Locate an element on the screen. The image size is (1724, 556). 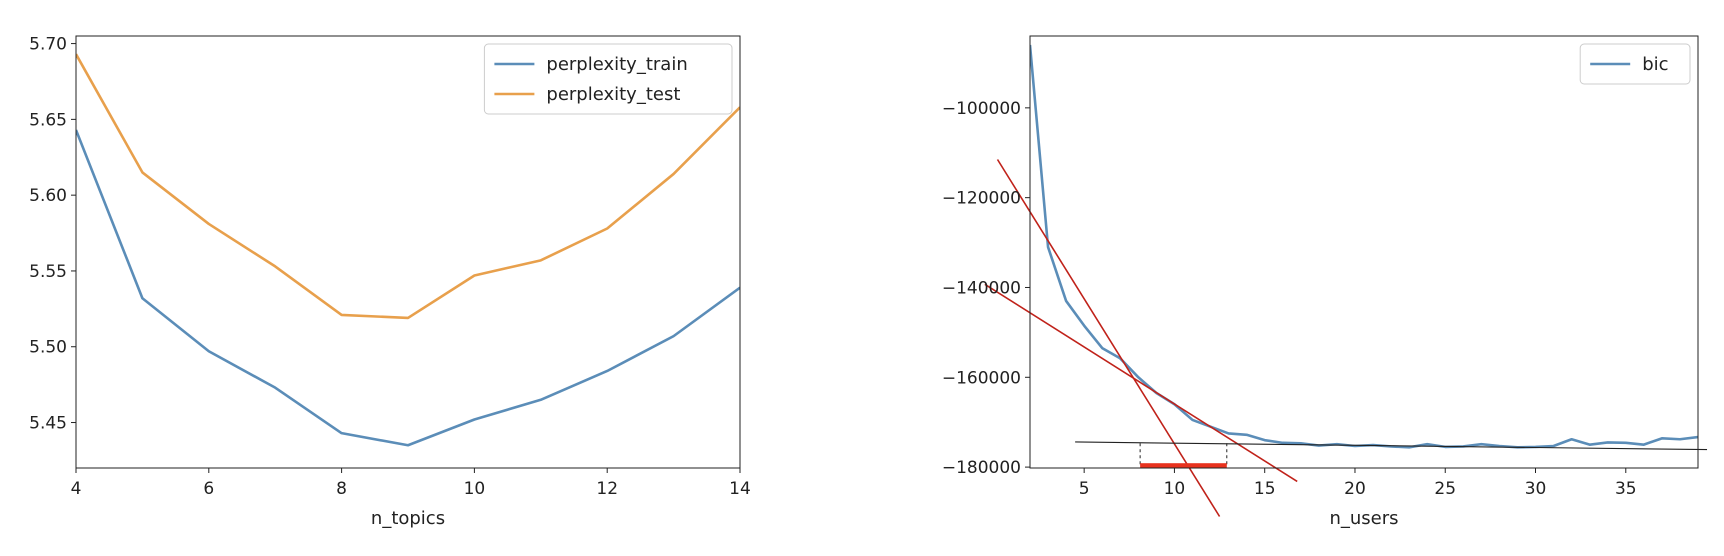
x-axis-label: n_users is located at coordinates (1363, 518).